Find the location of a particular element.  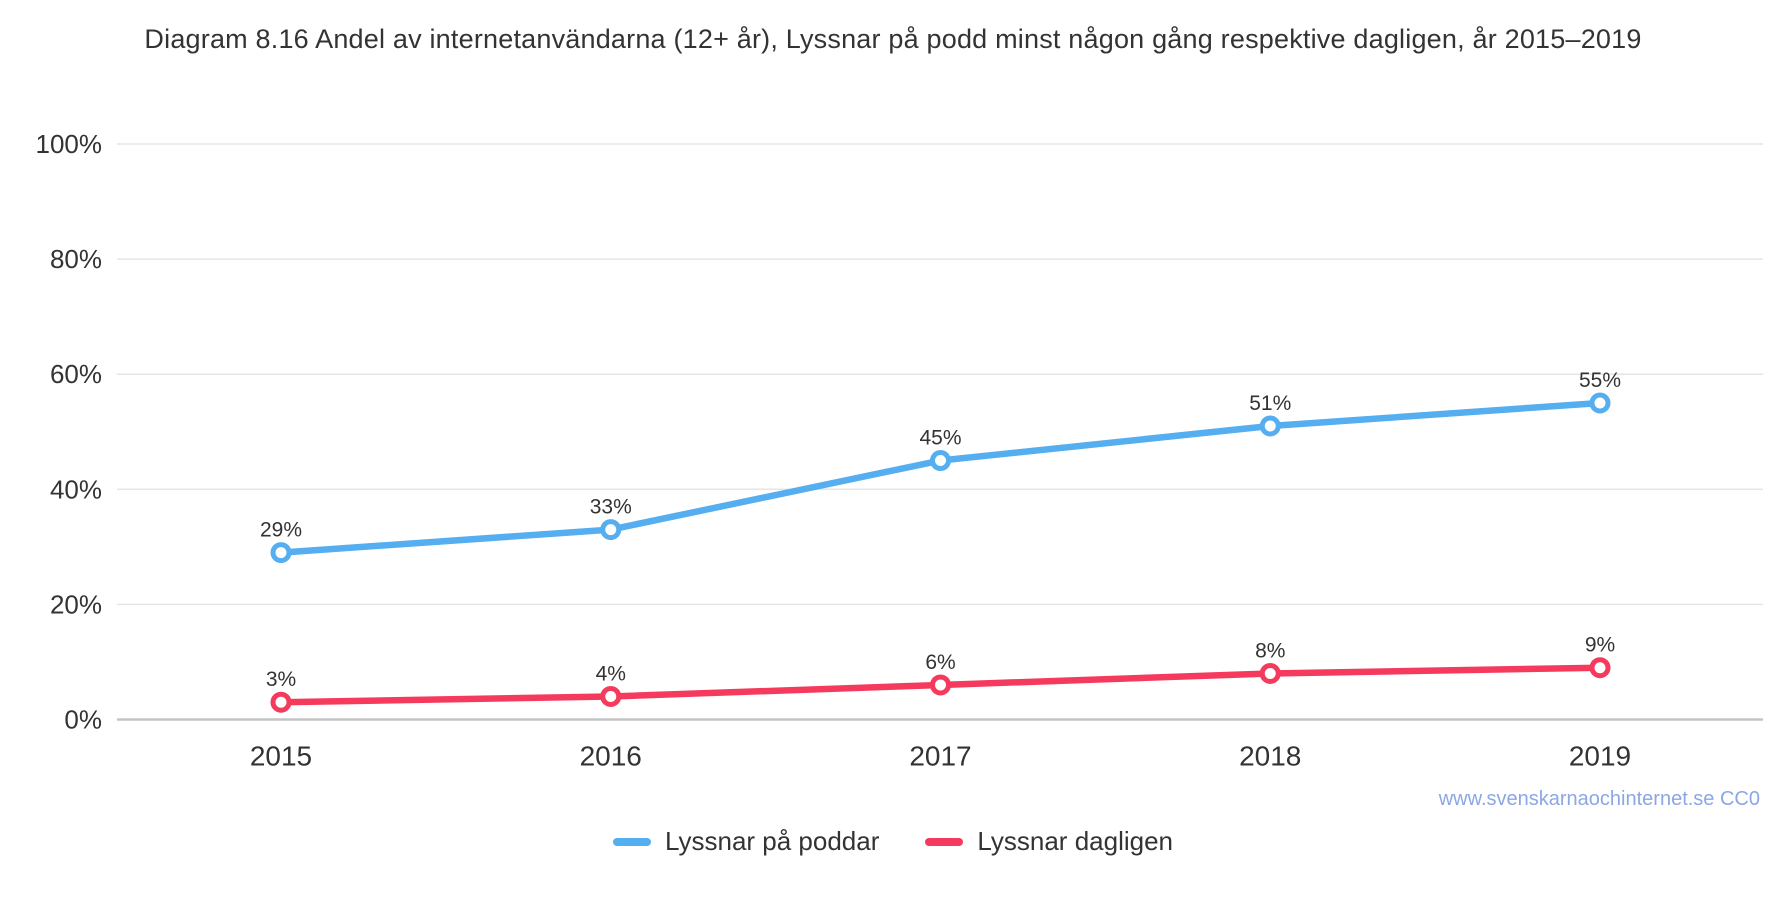

x-axis-tick-label: 2017 is located at coordinates (940, 756).